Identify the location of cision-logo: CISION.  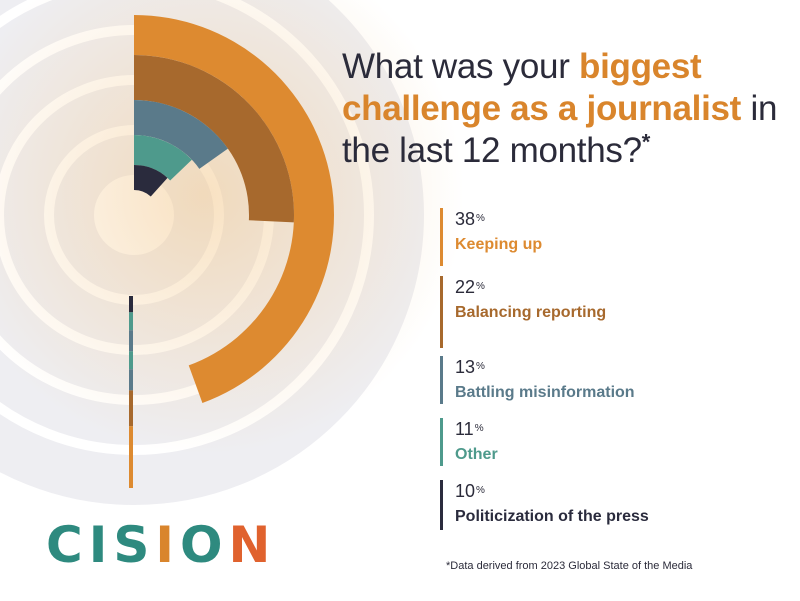
(161, 545).